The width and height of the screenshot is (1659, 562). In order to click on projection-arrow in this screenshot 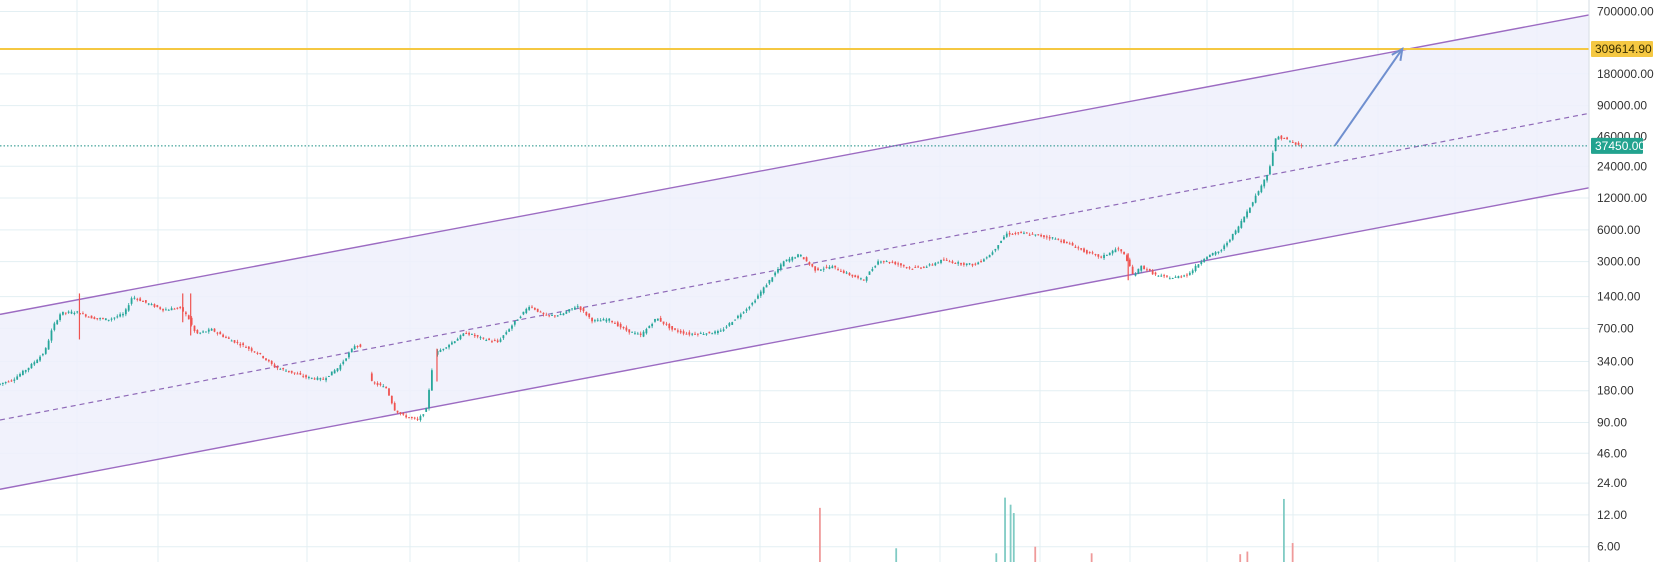, I will do `click(1368, 97)`.